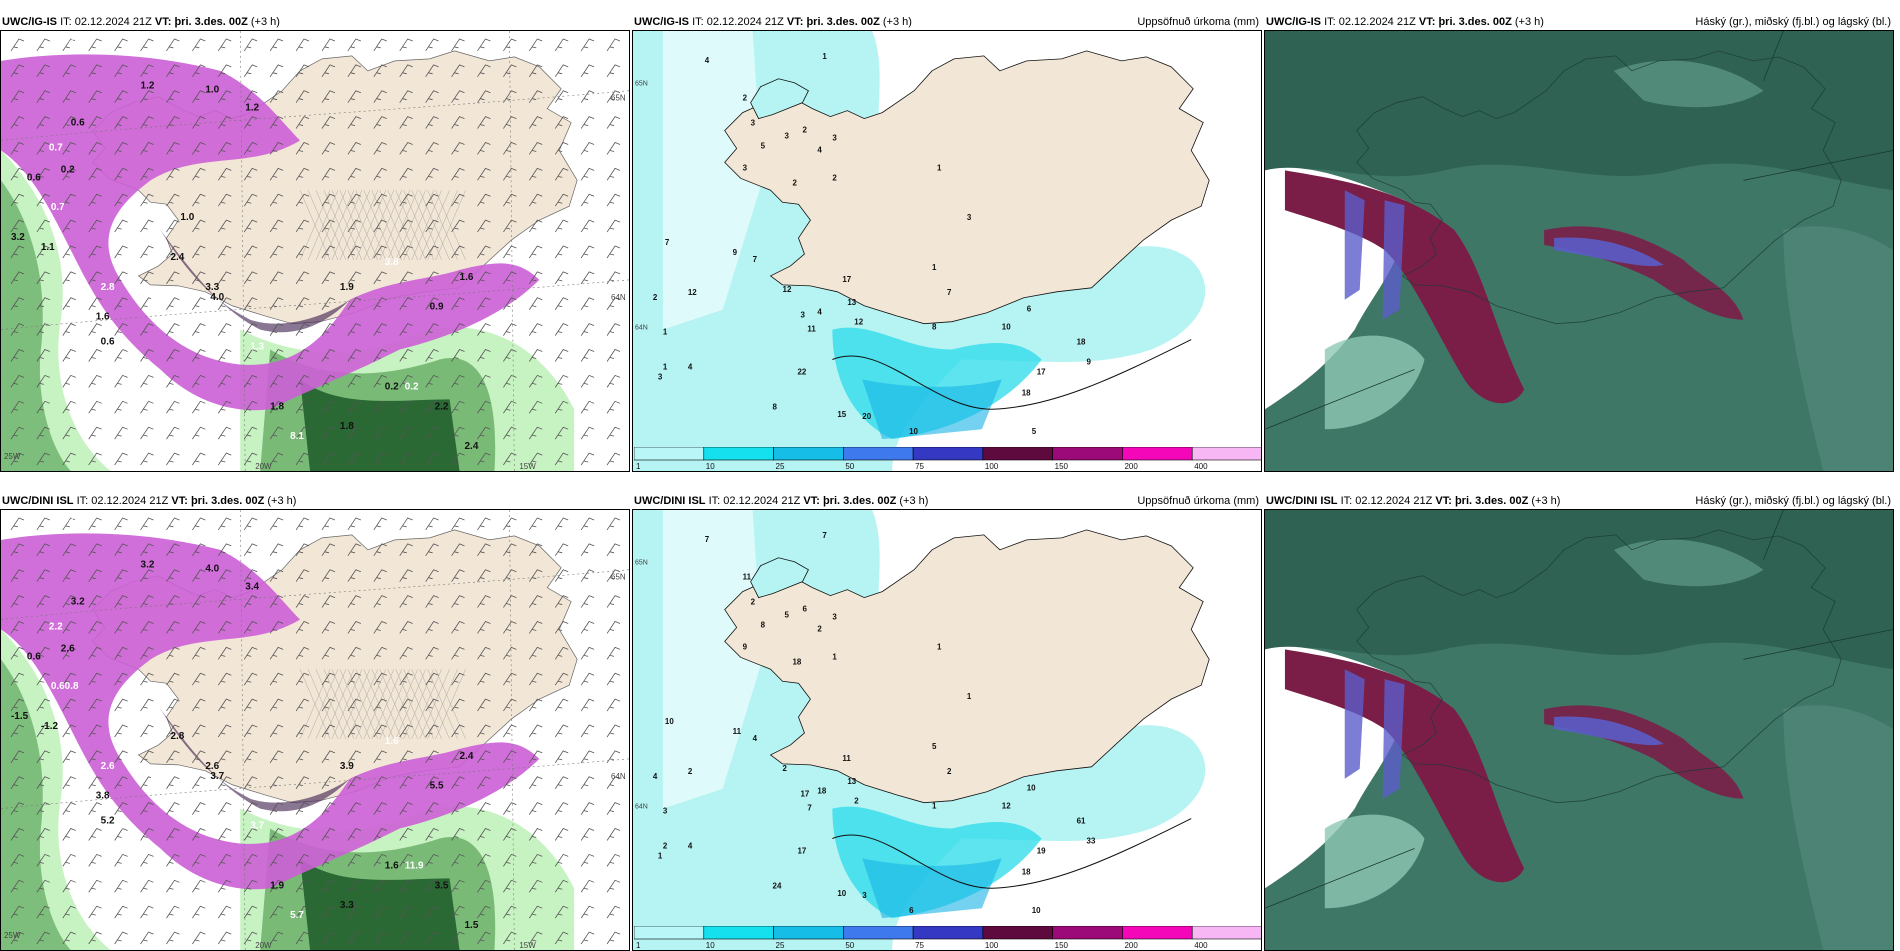 The height and width of the screenshot is (951, 1900). What do you see at coordinates (745, 22) in the screenshot?
I see `it-value: 02.12.2024 21Z` at bounding box center [745, 22].